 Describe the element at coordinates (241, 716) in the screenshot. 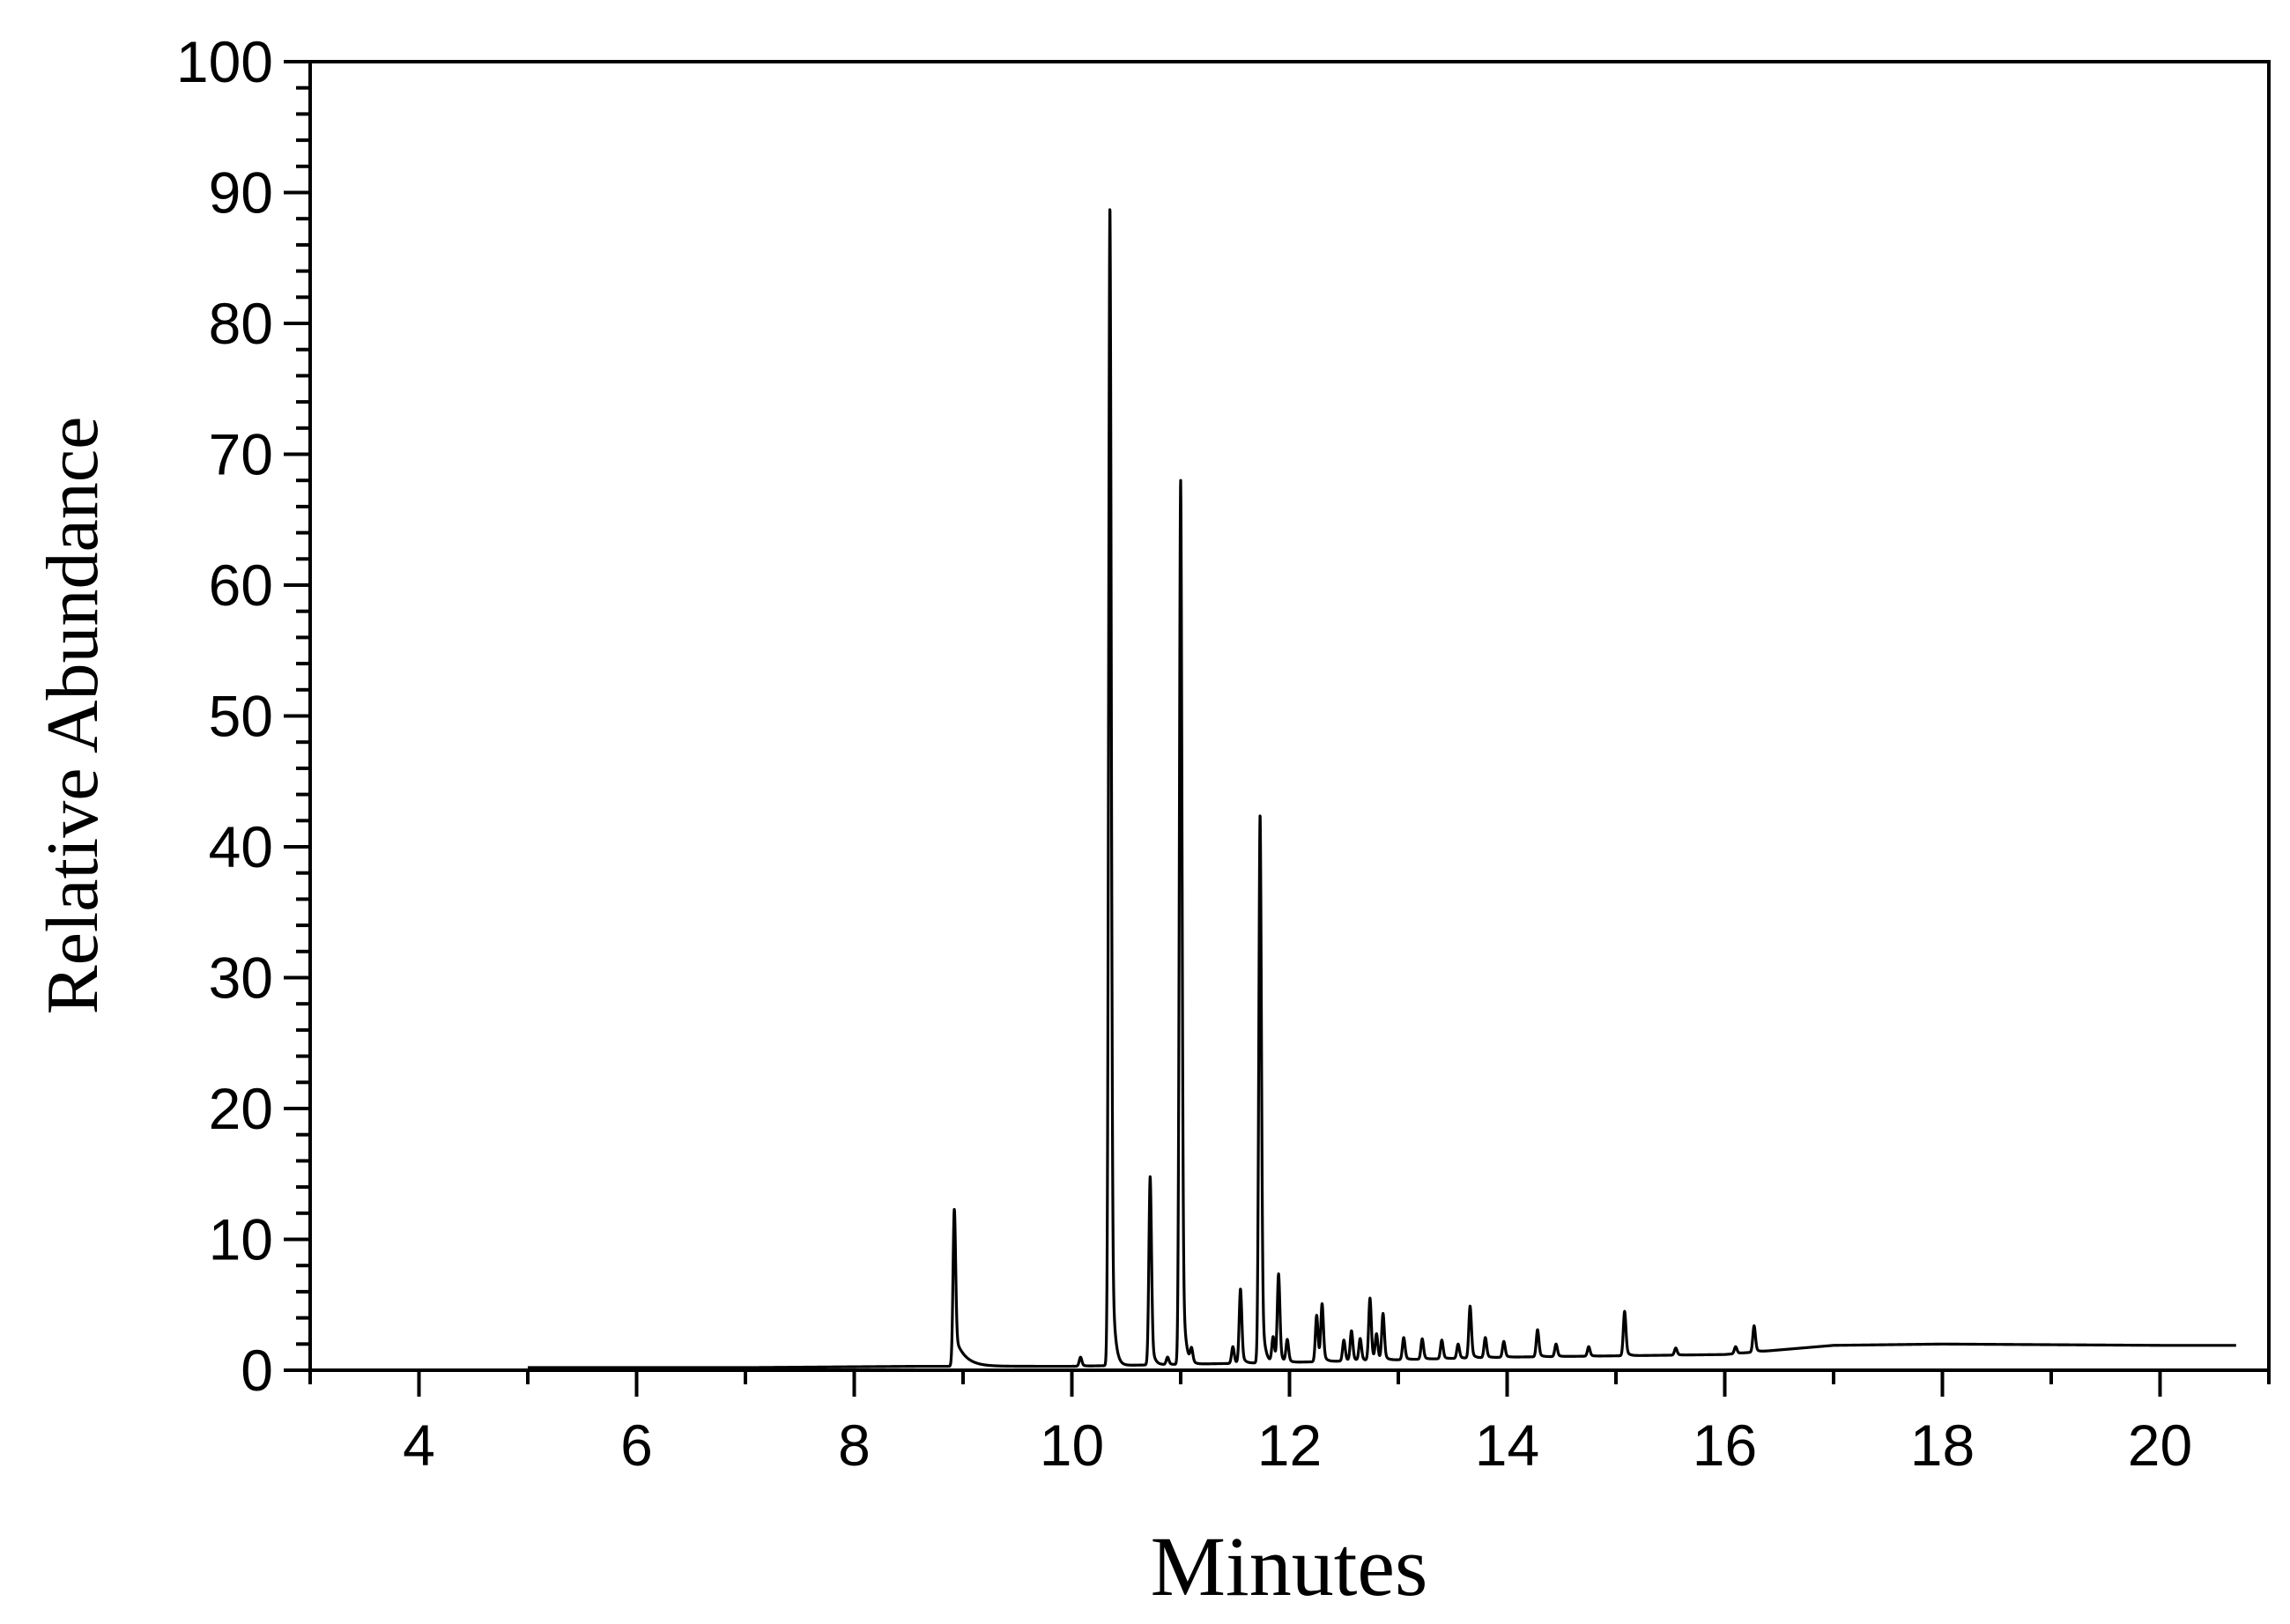

I see `y-tick-label: 50` at that location.